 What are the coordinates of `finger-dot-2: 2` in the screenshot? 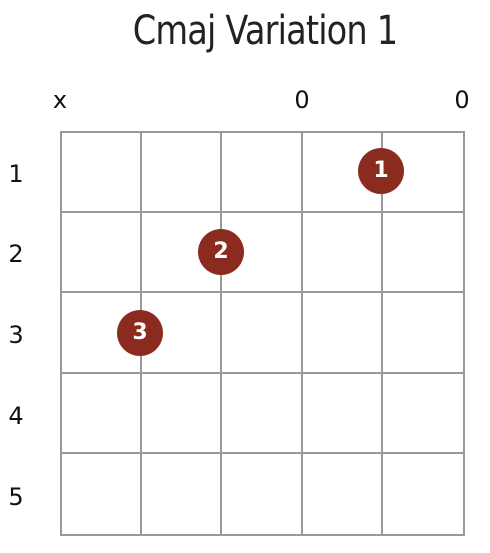 It's located at (221, 252).